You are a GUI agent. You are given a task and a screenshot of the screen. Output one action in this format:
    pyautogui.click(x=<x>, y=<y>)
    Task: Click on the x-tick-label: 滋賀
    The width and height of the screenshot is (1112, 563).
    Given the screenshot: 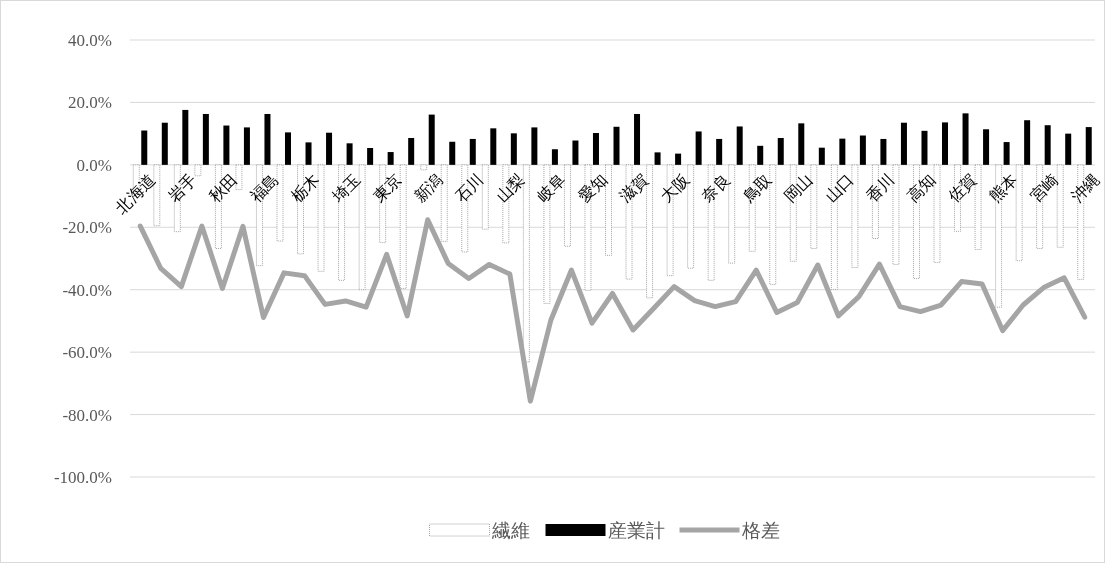 What is the action you would take?
    pyautogui.click(x=634, y=188)
    